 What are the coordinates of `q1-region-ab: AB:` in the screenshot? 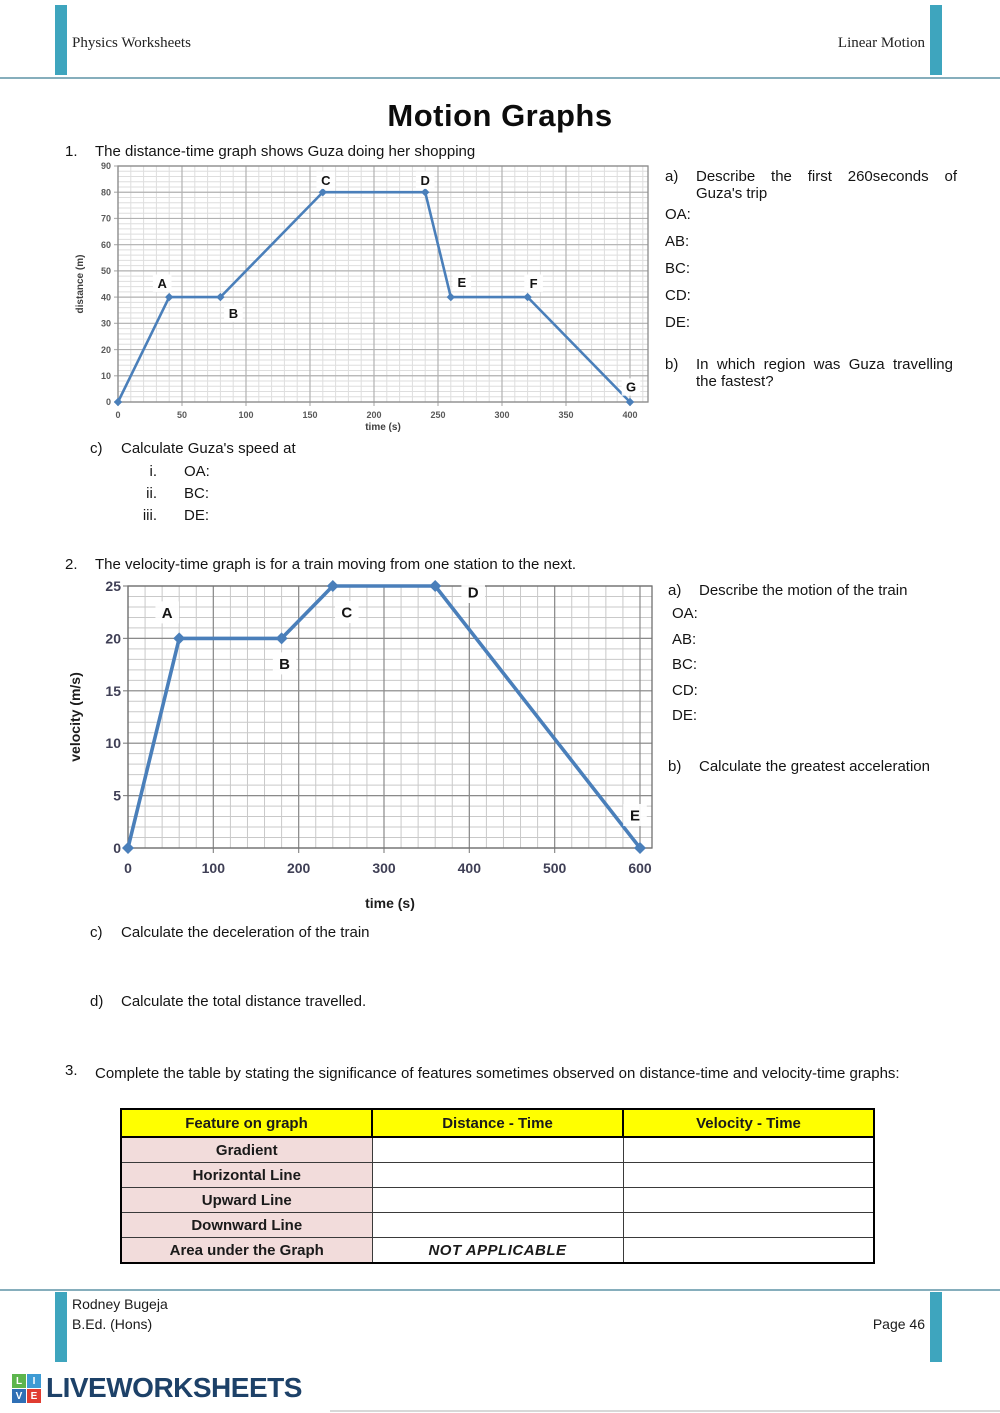 It's located at (677, 241).